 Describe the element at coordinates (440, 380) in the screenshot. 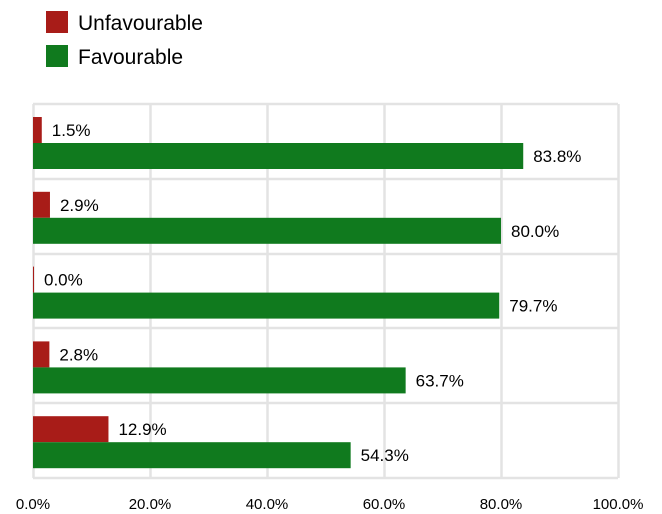

I see `data-label-favourable-4: 63.7%` at that location.